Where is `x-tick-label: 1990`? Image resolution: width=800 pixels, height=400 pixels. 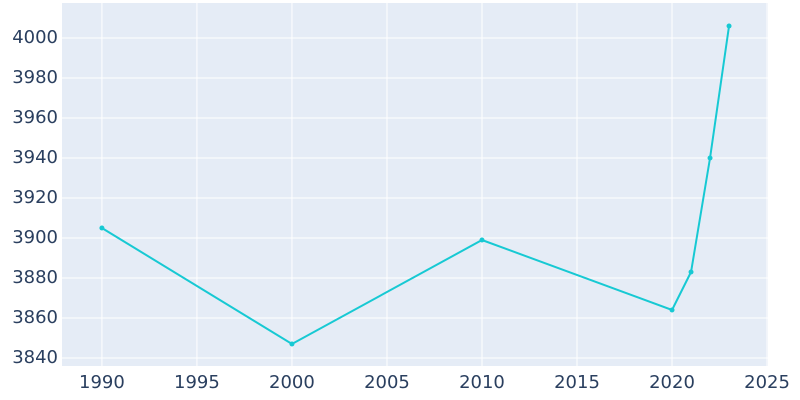
x-tick-label: 1990 is located at coordinates (102, 382).